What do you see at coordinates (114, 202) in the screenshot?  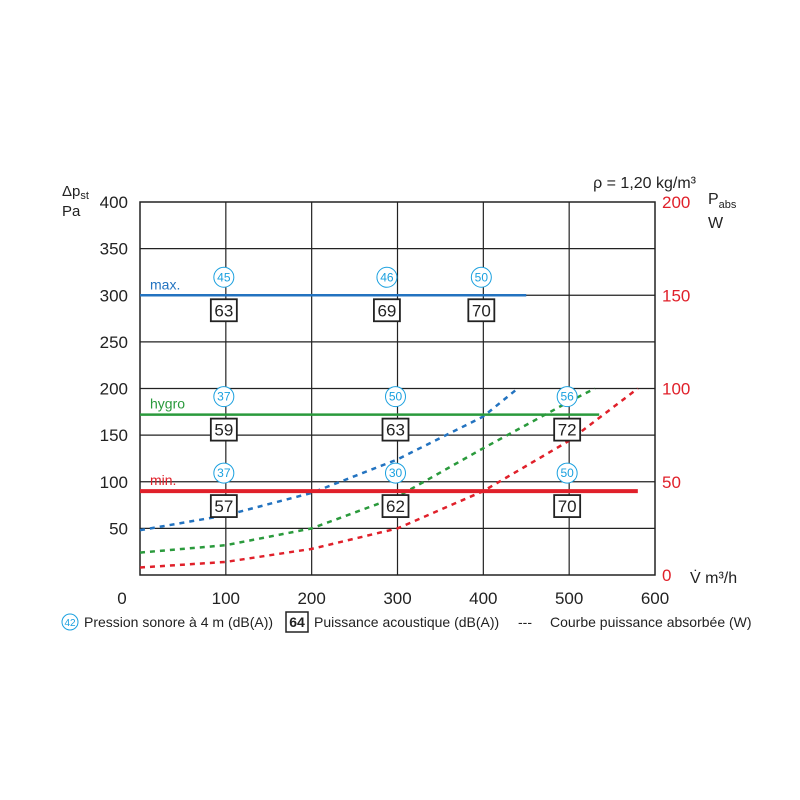 I see `left-tick-label: 400` at bounding box center [114, 202].